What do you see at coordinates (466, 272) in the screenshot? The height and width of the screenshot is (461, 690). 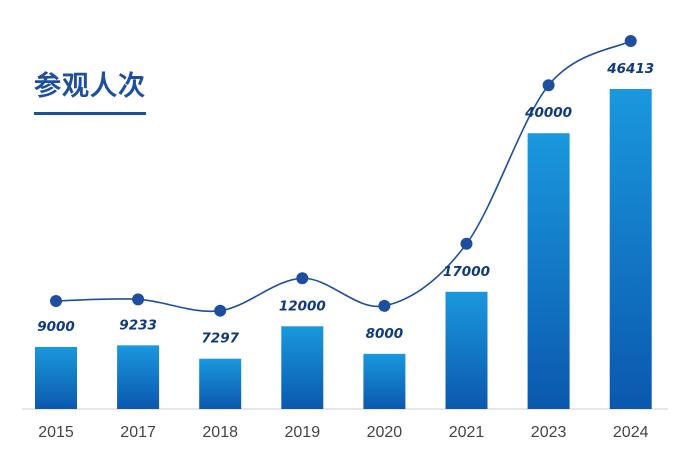 I see `value-label-2021: 17000` at bounding box center [466, 272].